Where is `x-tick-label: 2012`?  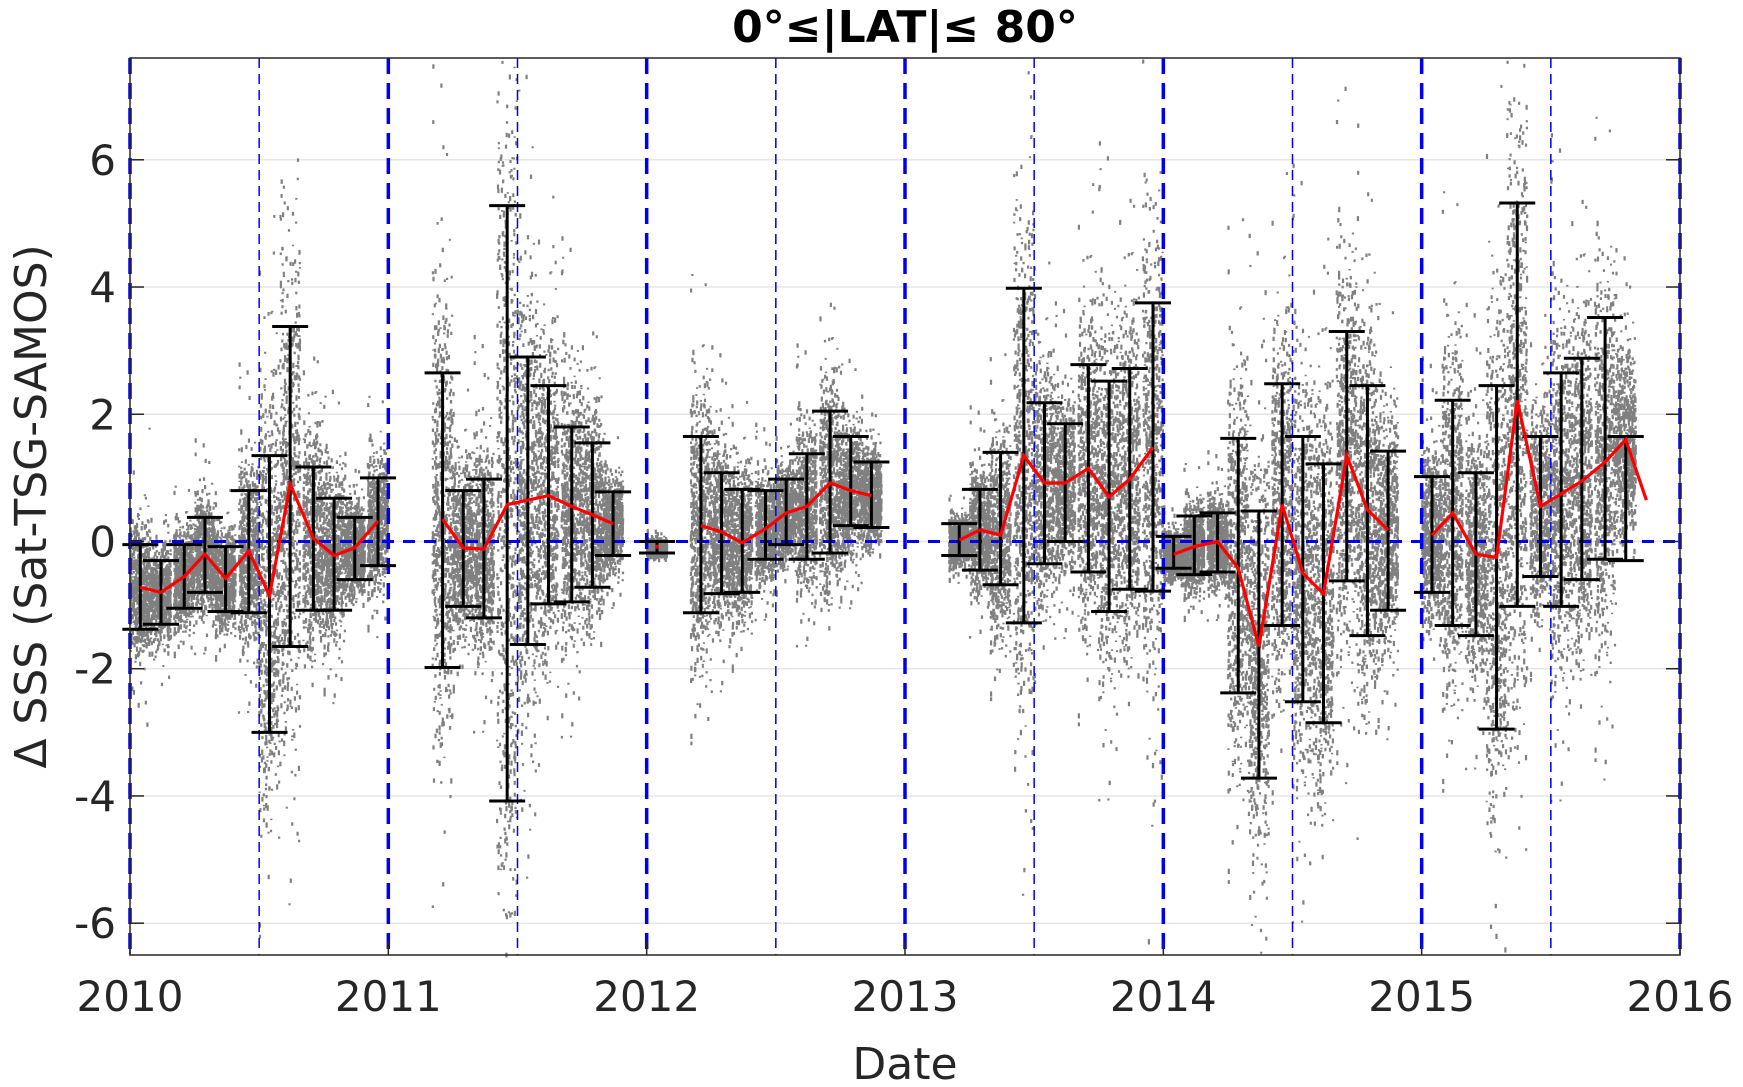 x-tick-label: 2012 is located at coordinates (646, 996).